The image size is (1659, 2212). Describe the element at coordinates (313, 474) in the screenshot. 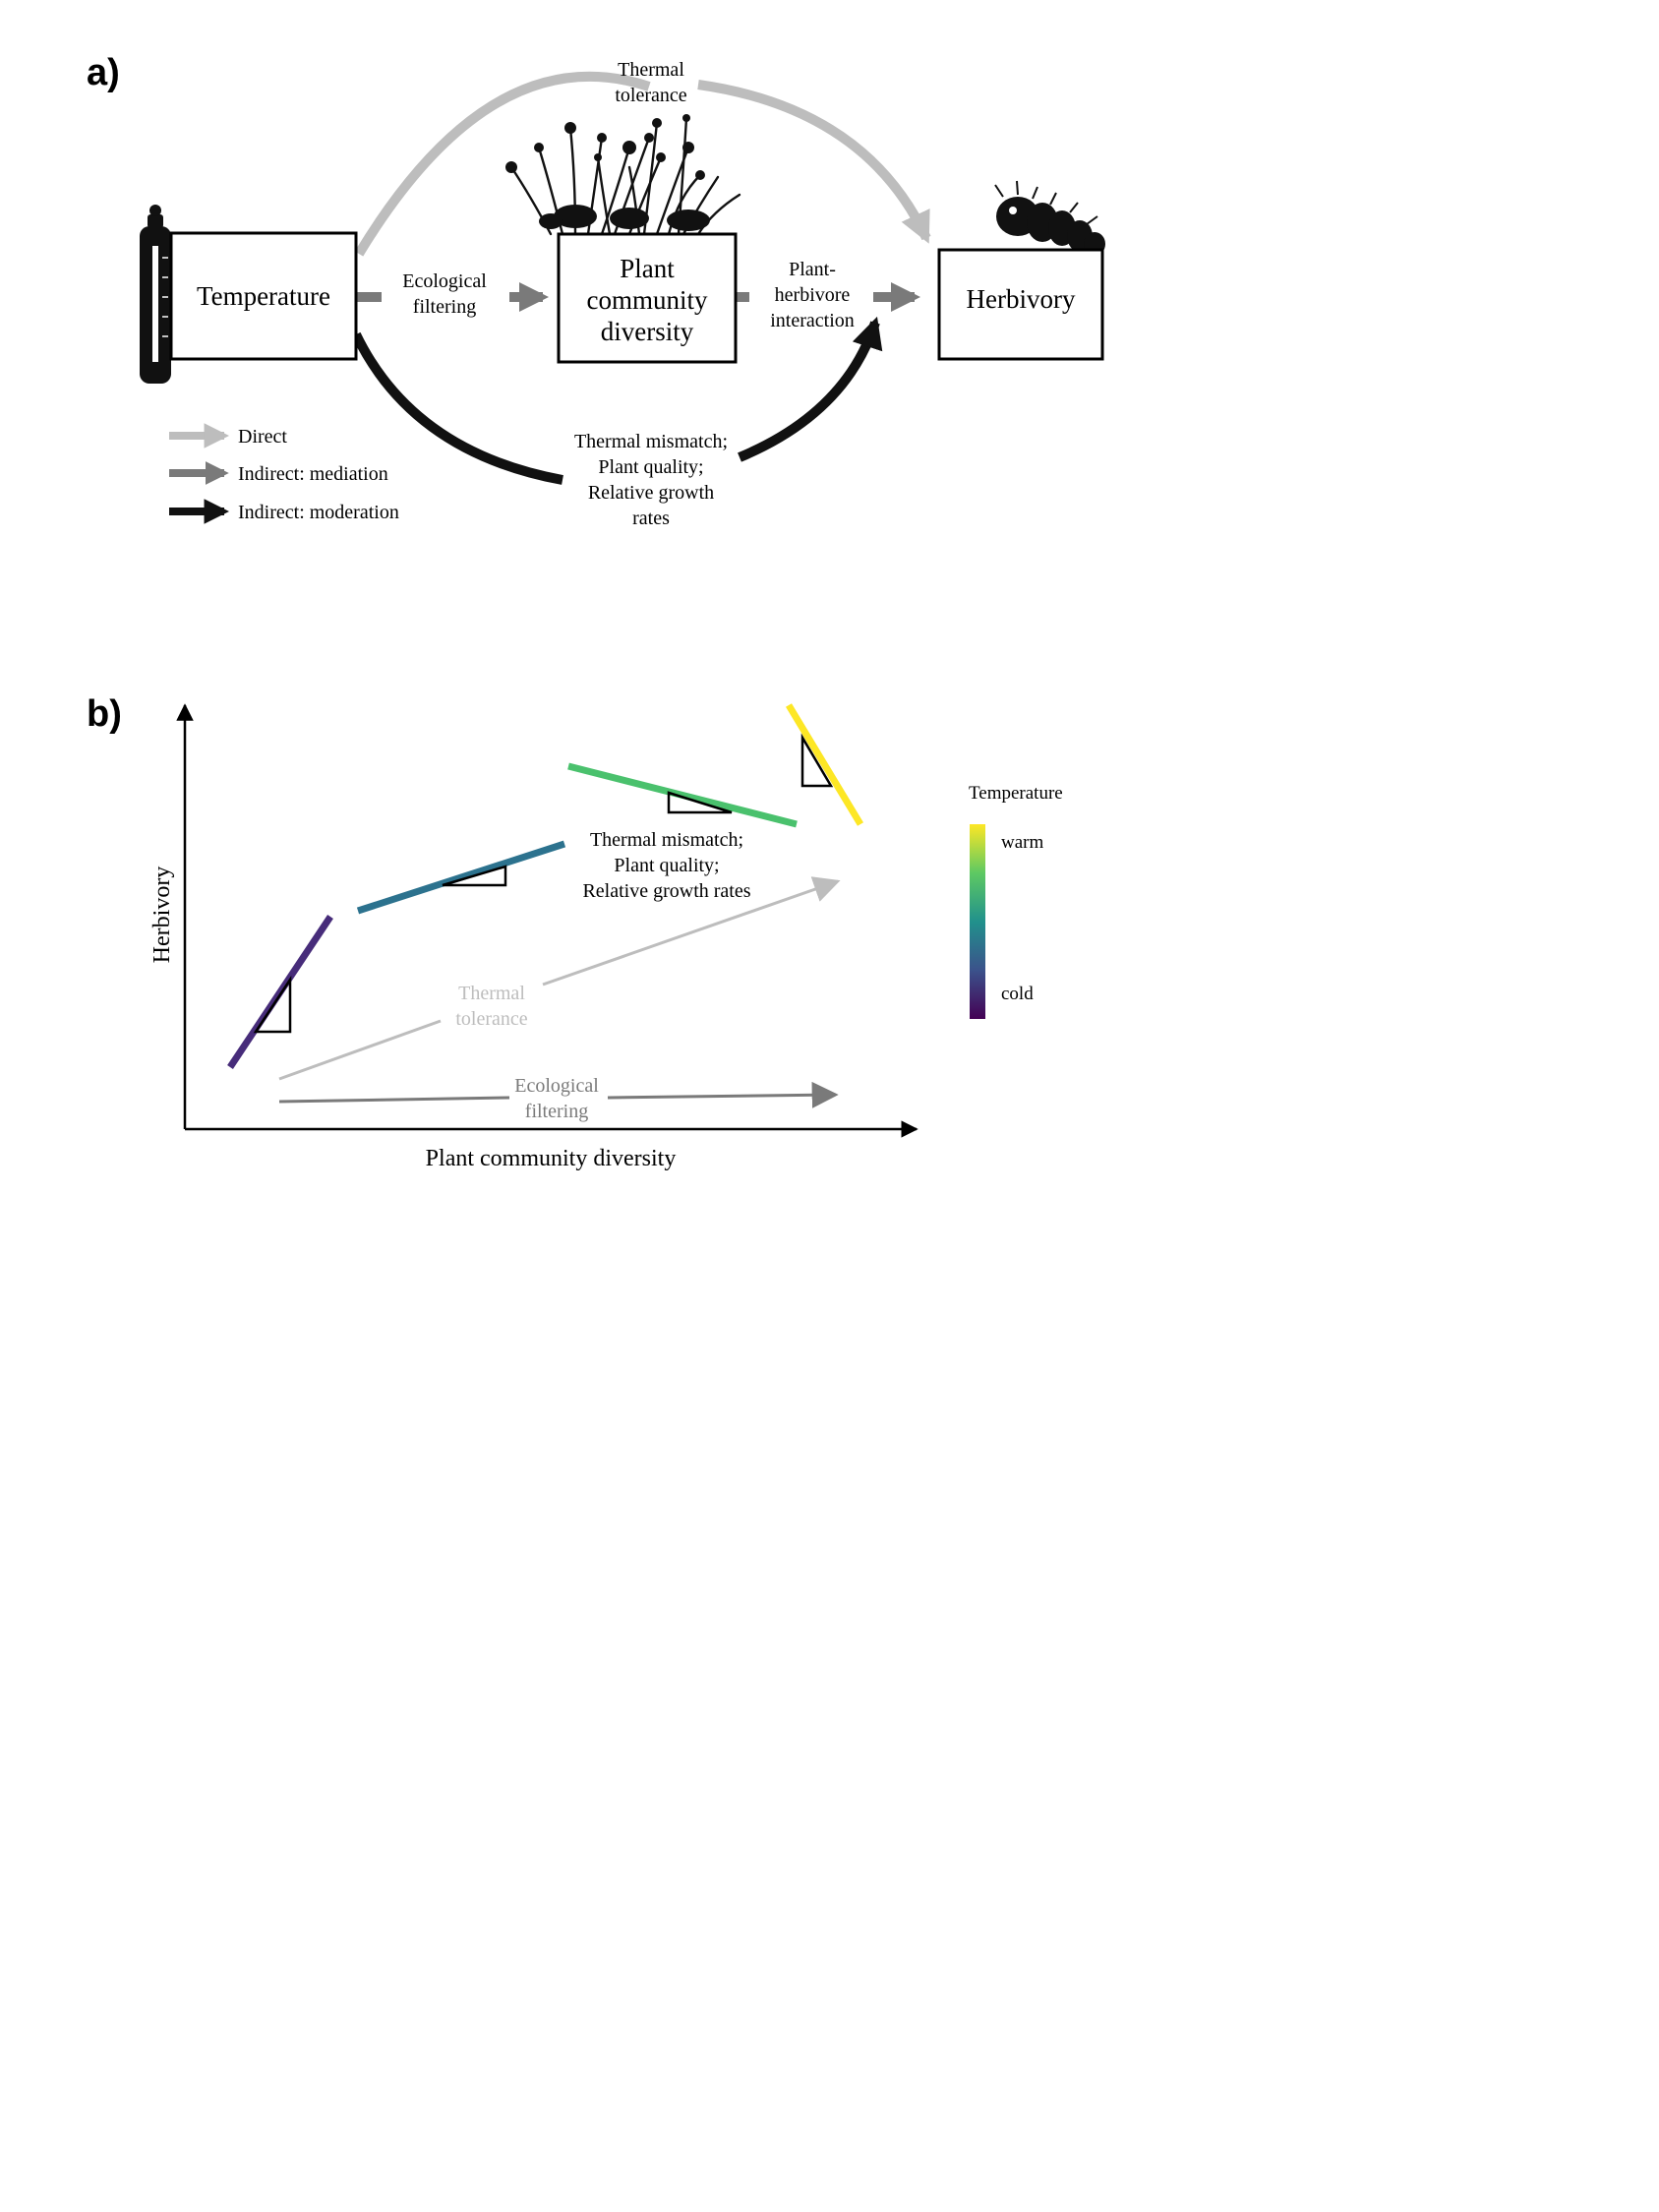

I see `legend-mediation-label: Indirect: mediation` at that location.